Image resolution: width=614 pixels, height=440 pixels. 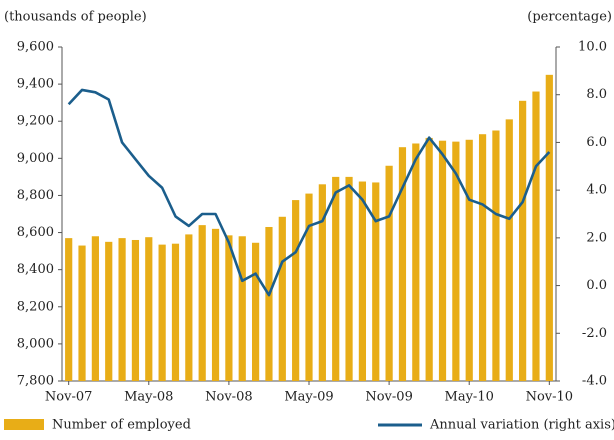 What do you see at coordinates (469, 397) in the screenshot?
I see `x-tick-label: May-10` at bounding box center [469, 397].